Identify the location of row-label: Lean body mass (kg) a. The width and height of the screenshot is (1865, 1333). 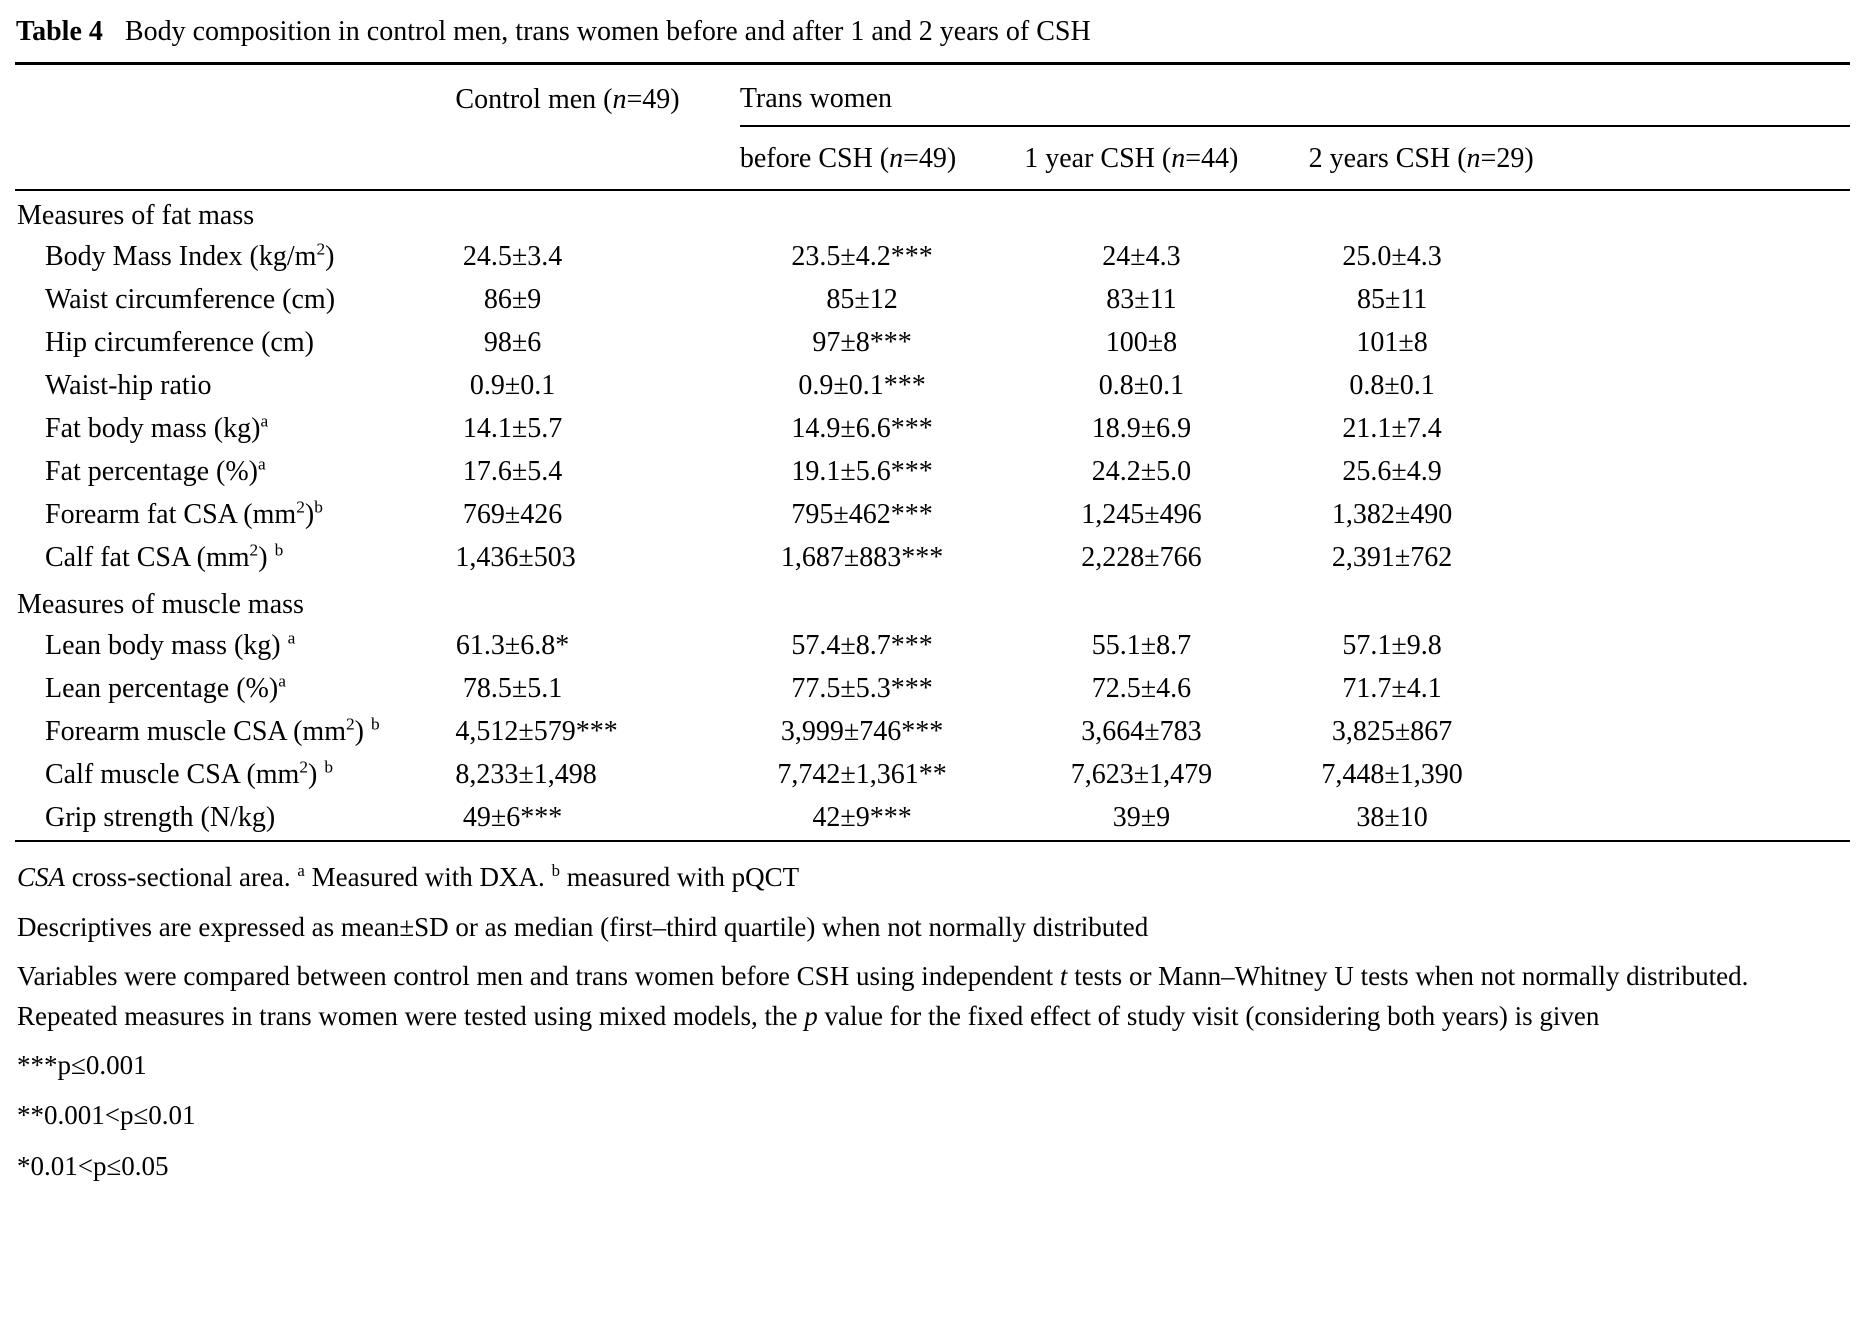
(170, 645).